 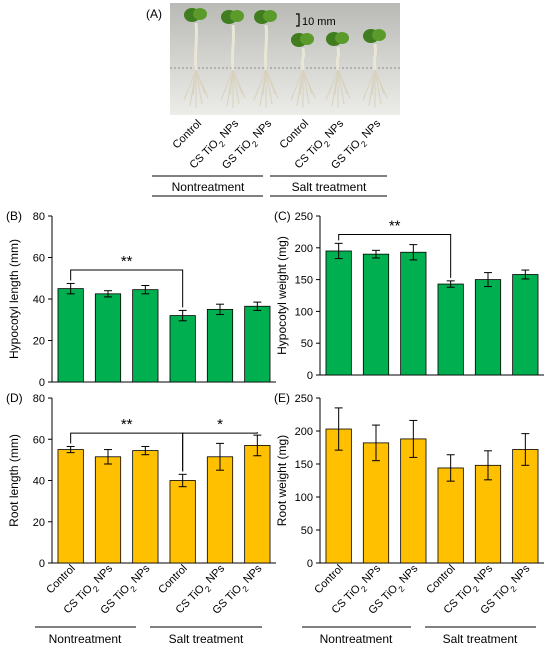 What do you see at coordinates (154, 14) in the screenshot?
I see `panel-a-label: (A)` at bounding box center [154, 14].